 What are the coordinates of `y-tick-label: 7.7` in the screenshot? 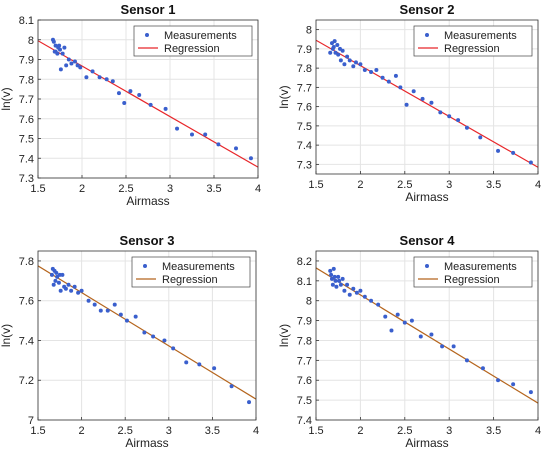 It's located at (304, 88).